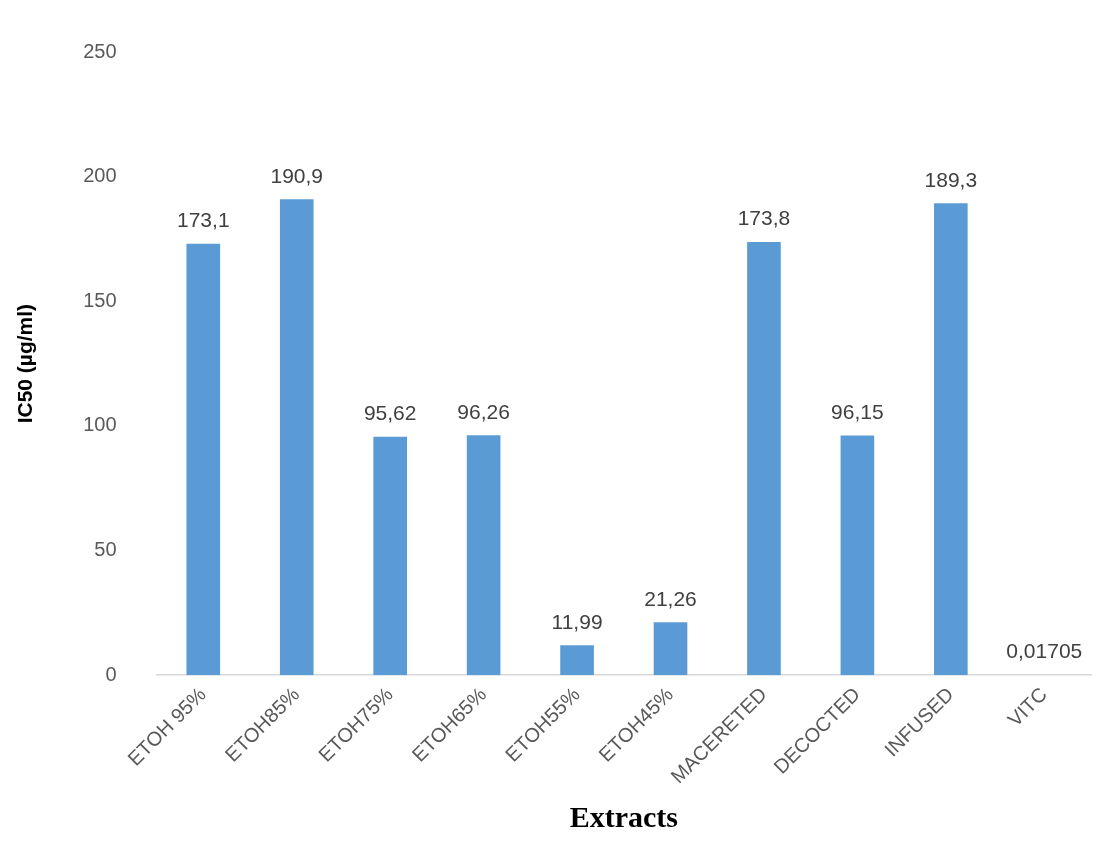  What do you see at coordinates (100, 50) in the screenshot?
I see `y-tick-label: 250` at bounding box center [100, 50].